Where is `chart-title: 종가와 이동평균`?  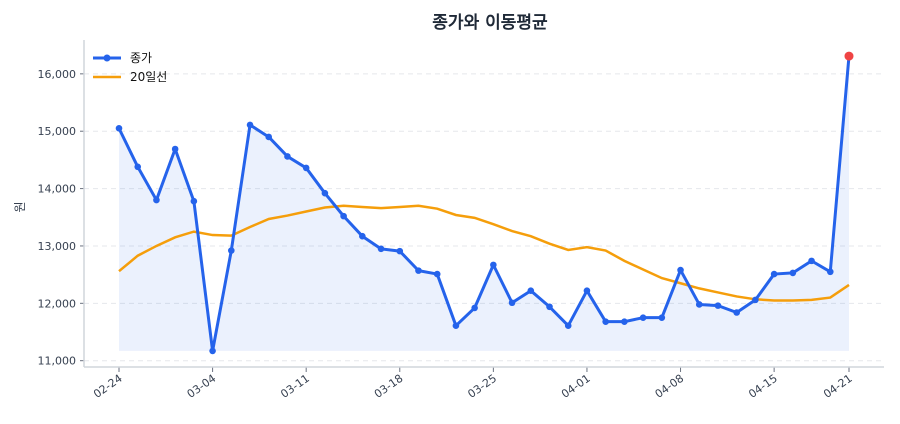 chart-title: 종가와 이동평균 is located at coordinates (490, 23).